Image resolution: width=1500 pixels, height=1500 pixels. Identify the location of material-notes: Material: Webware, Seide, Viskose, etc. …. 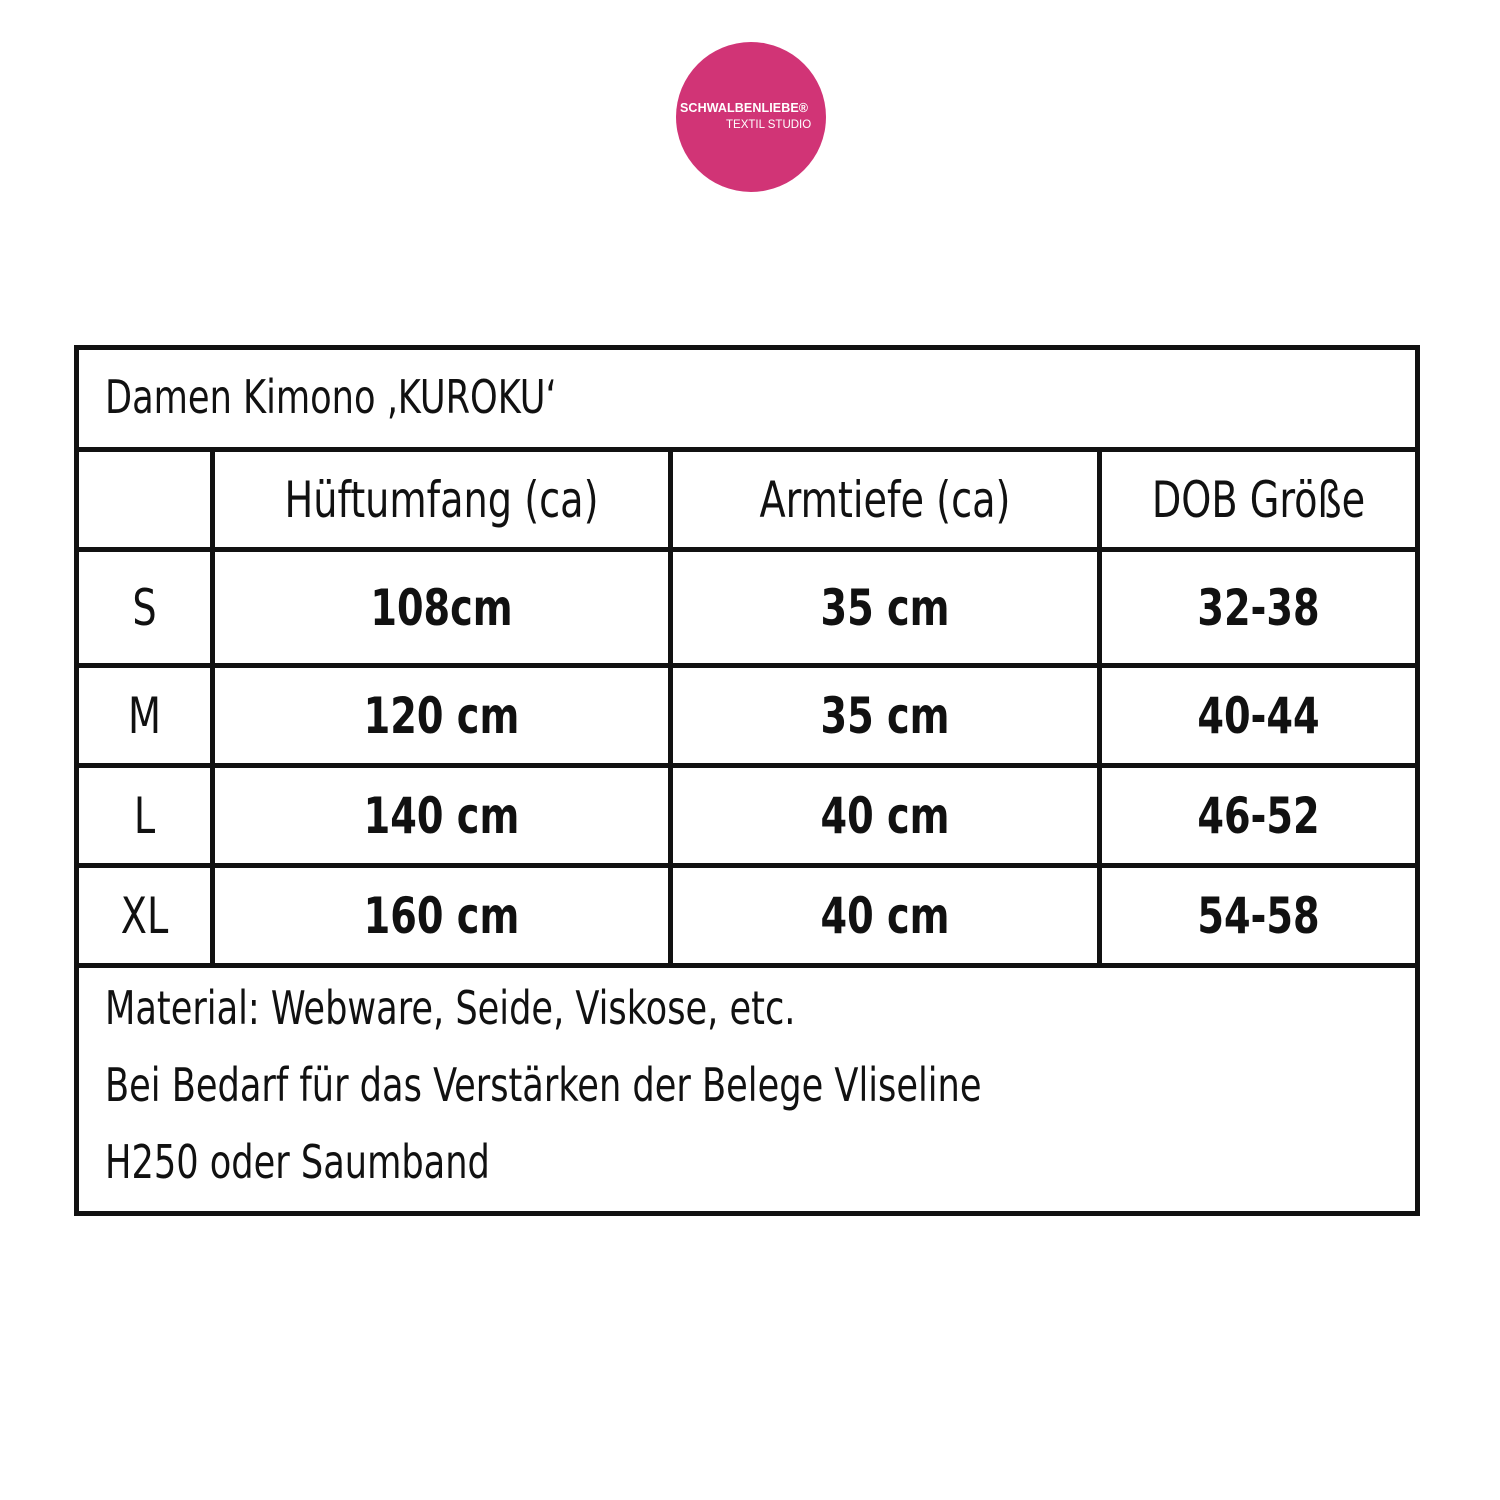
(543, 1085).